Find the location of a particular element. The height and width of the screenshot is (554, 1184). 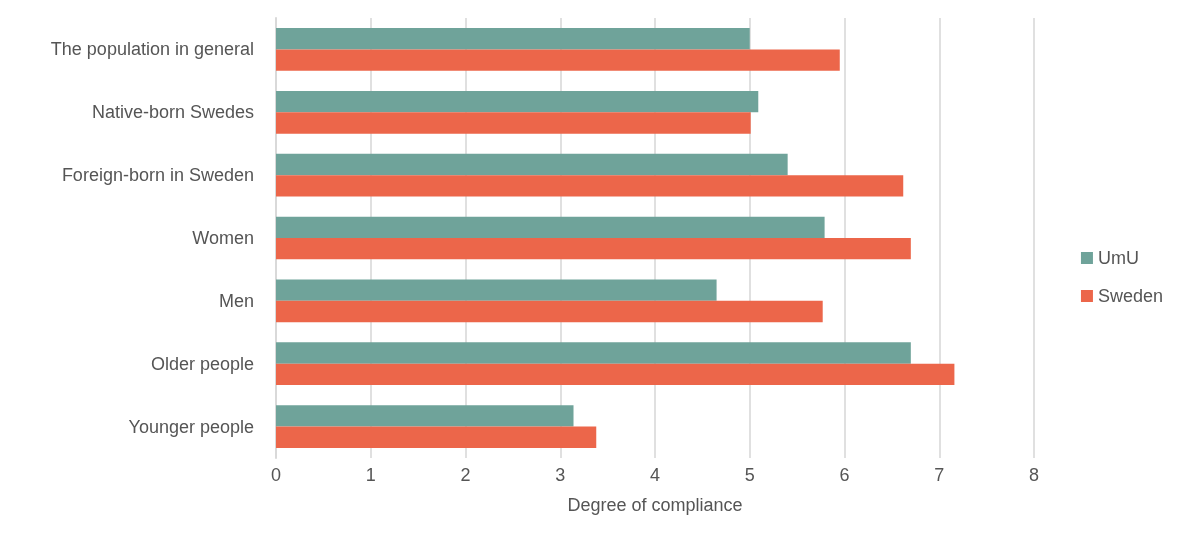

legend-label: Sweden is located at coordinates (1130, 296).